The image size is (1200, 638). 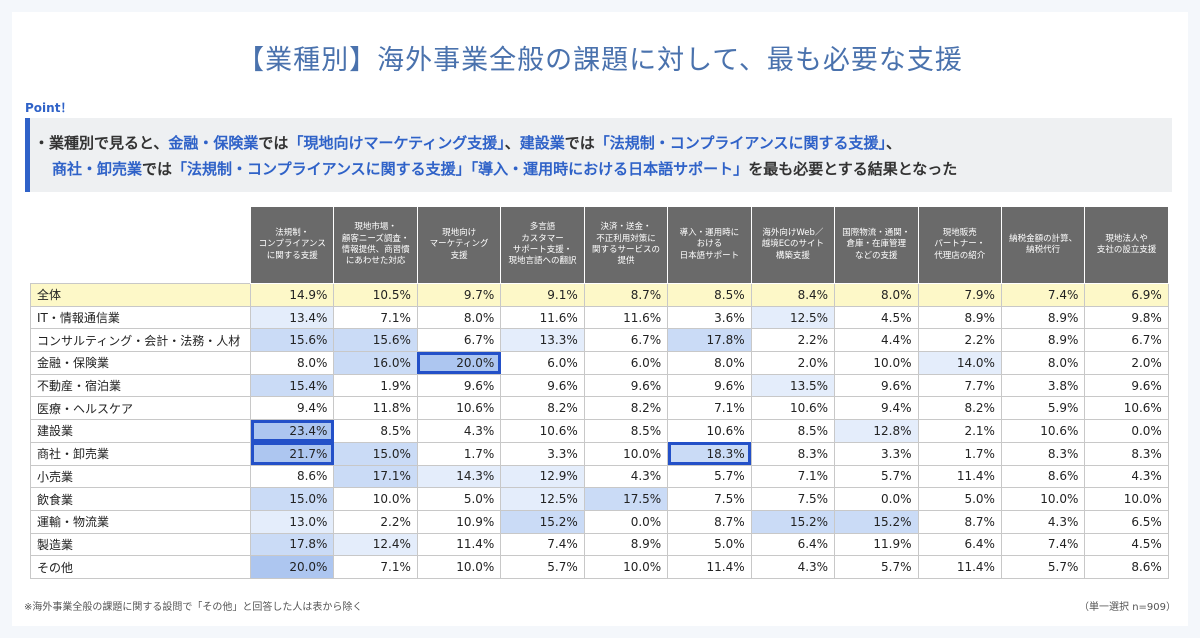 What do you see at coordinates (375, 363) in the screenshot?
I see `cell: 16.0%` at bounding box center [375, 363].